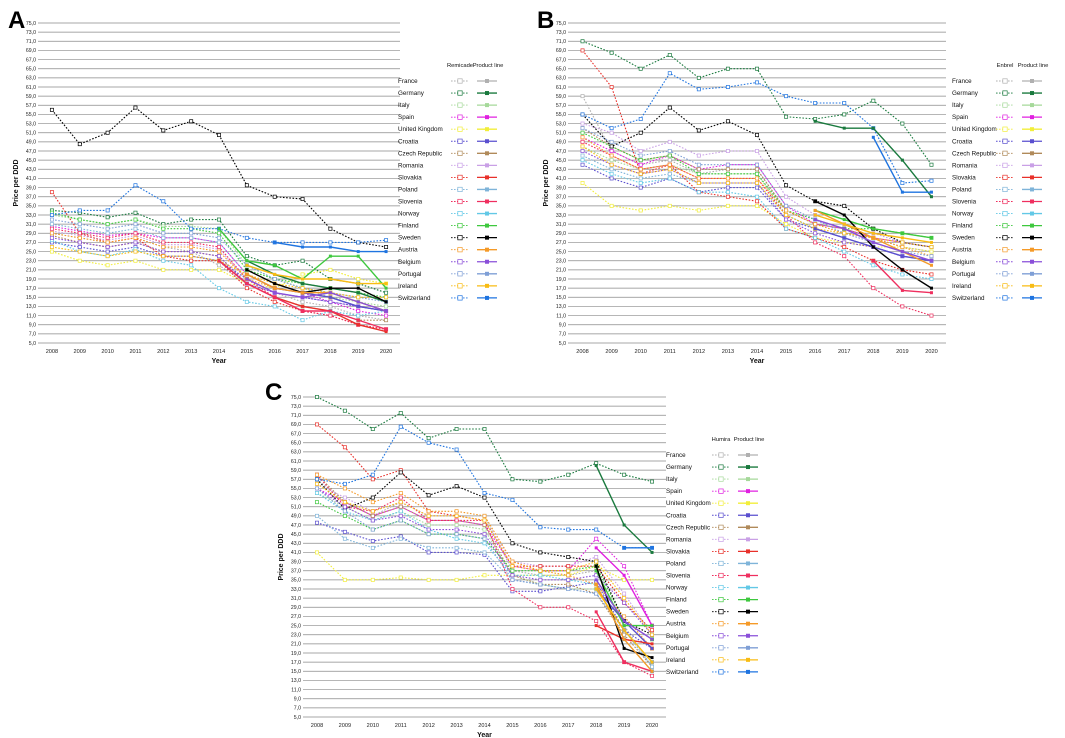 The width and height of the screenshot is (1065, 738). Describe the element at coordinates (296, 508) in the screenshot. I see `y-tick-label: 51,0` at that location.